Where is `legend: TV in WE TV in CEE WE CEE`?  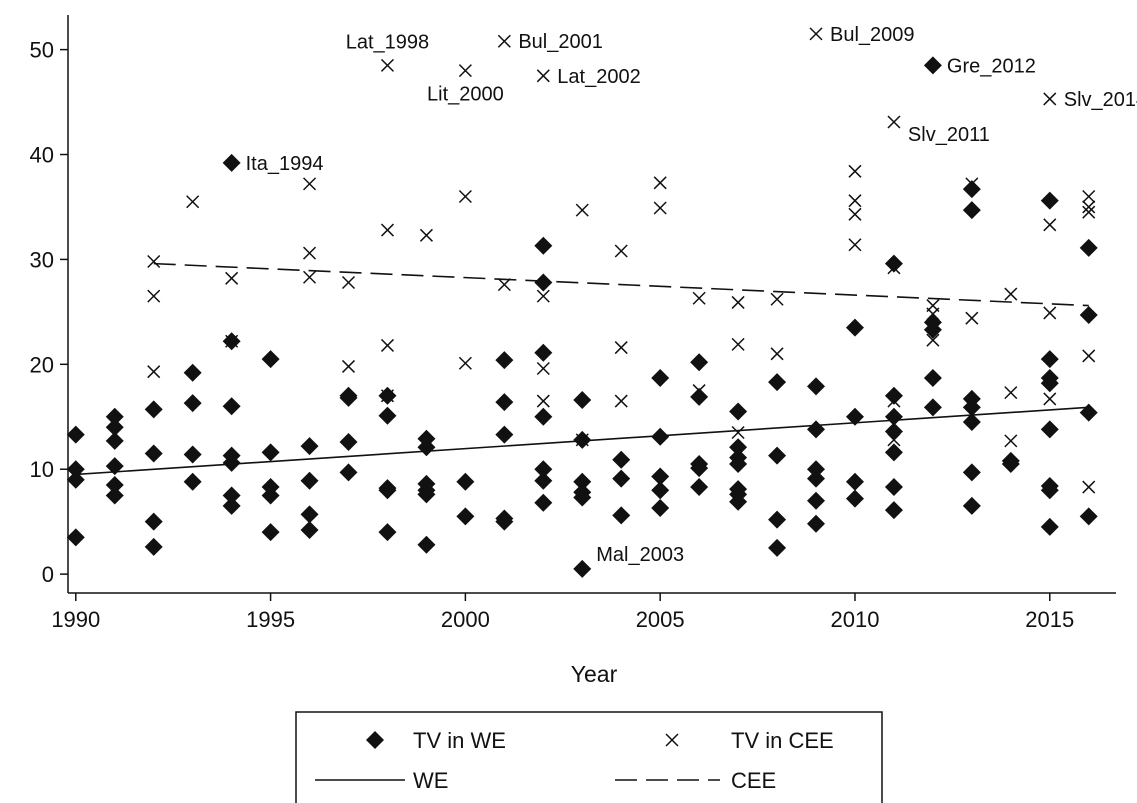
legend: TV in WE TV in CEE WE CEE is located at coordinates (589, 757).